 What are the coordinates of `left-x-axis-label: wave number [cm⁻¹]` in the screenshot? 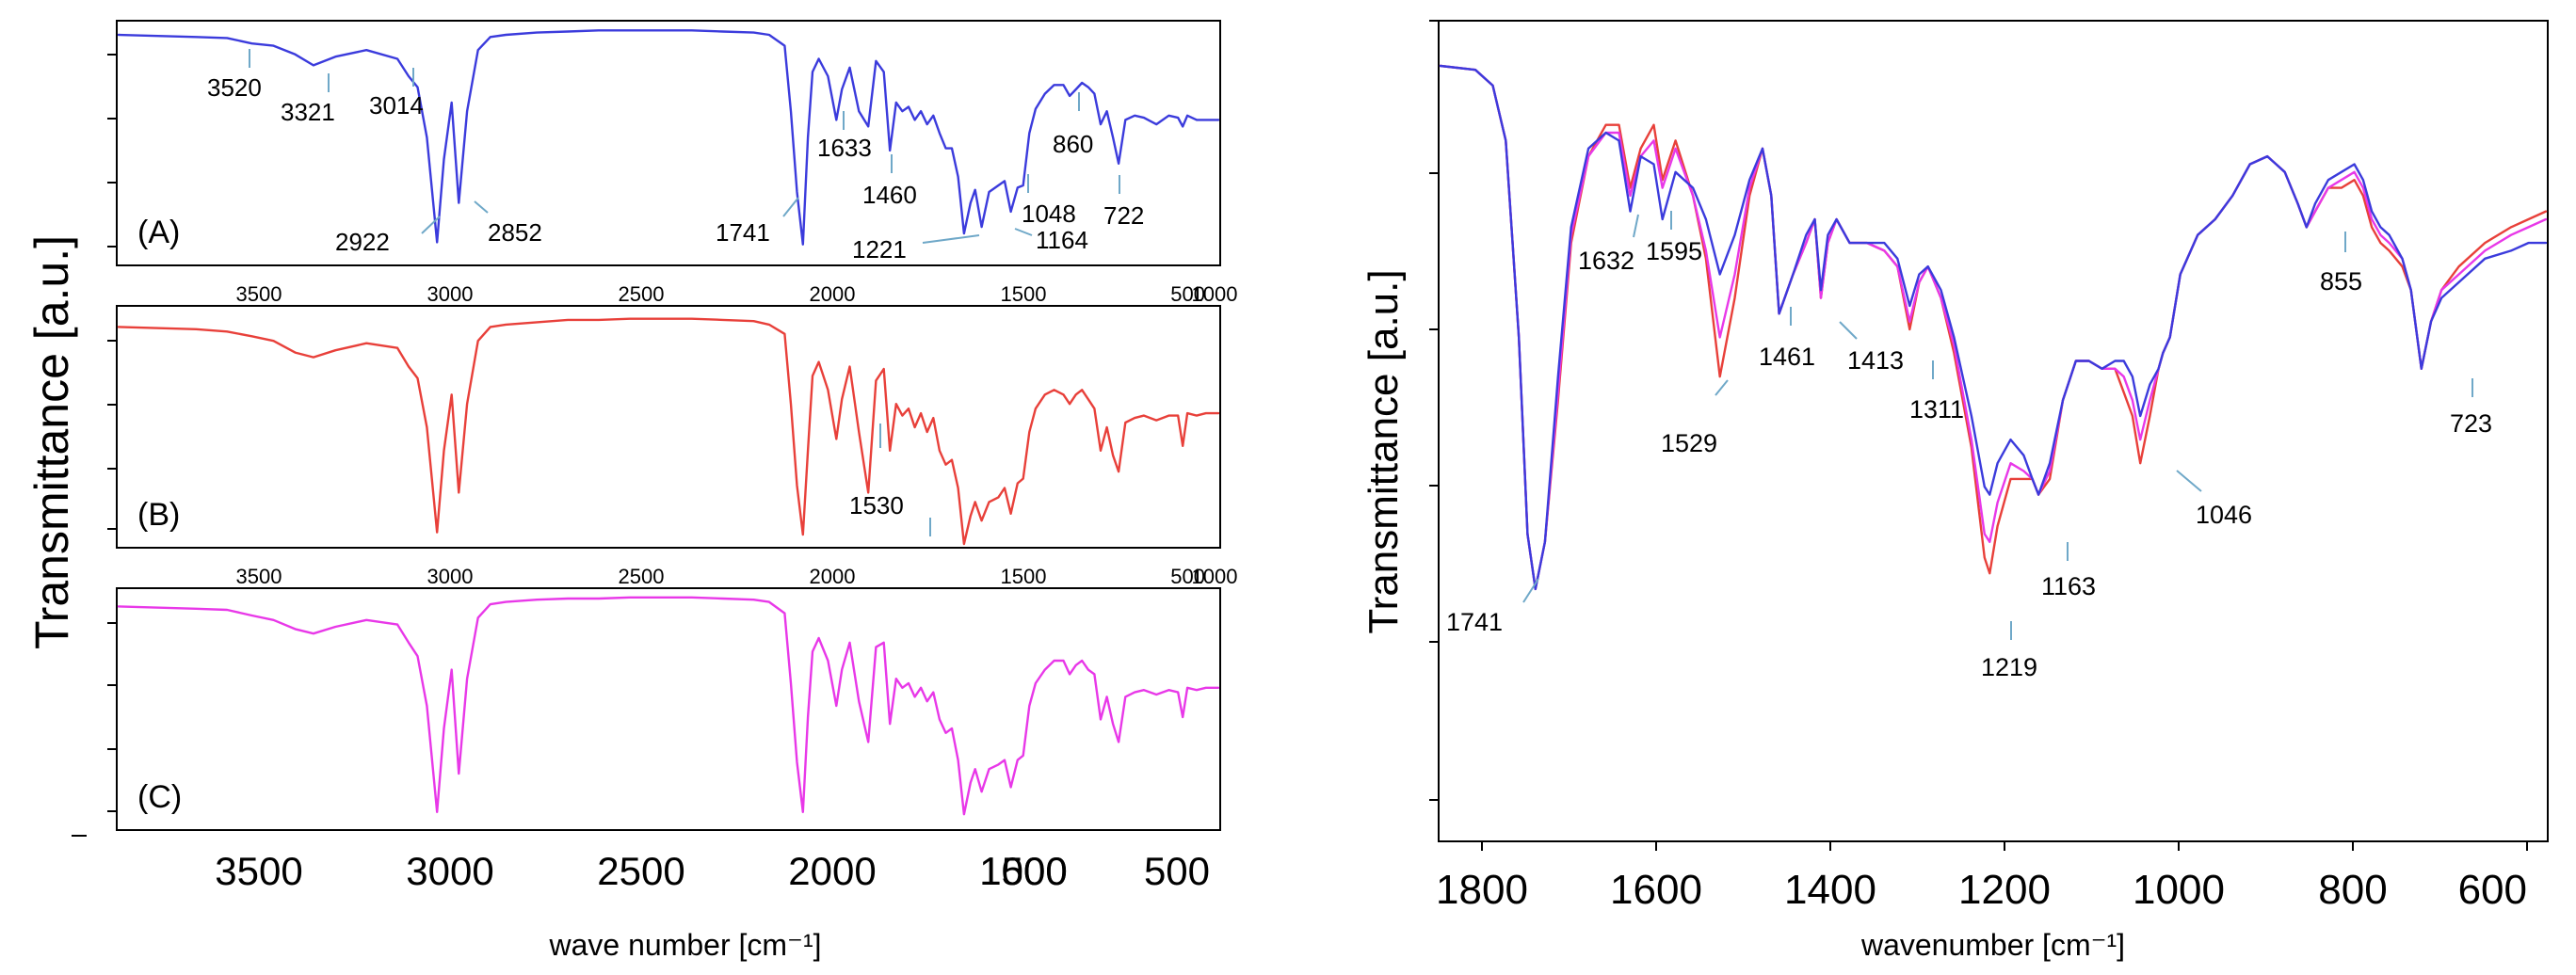 It's located at (685, 945).